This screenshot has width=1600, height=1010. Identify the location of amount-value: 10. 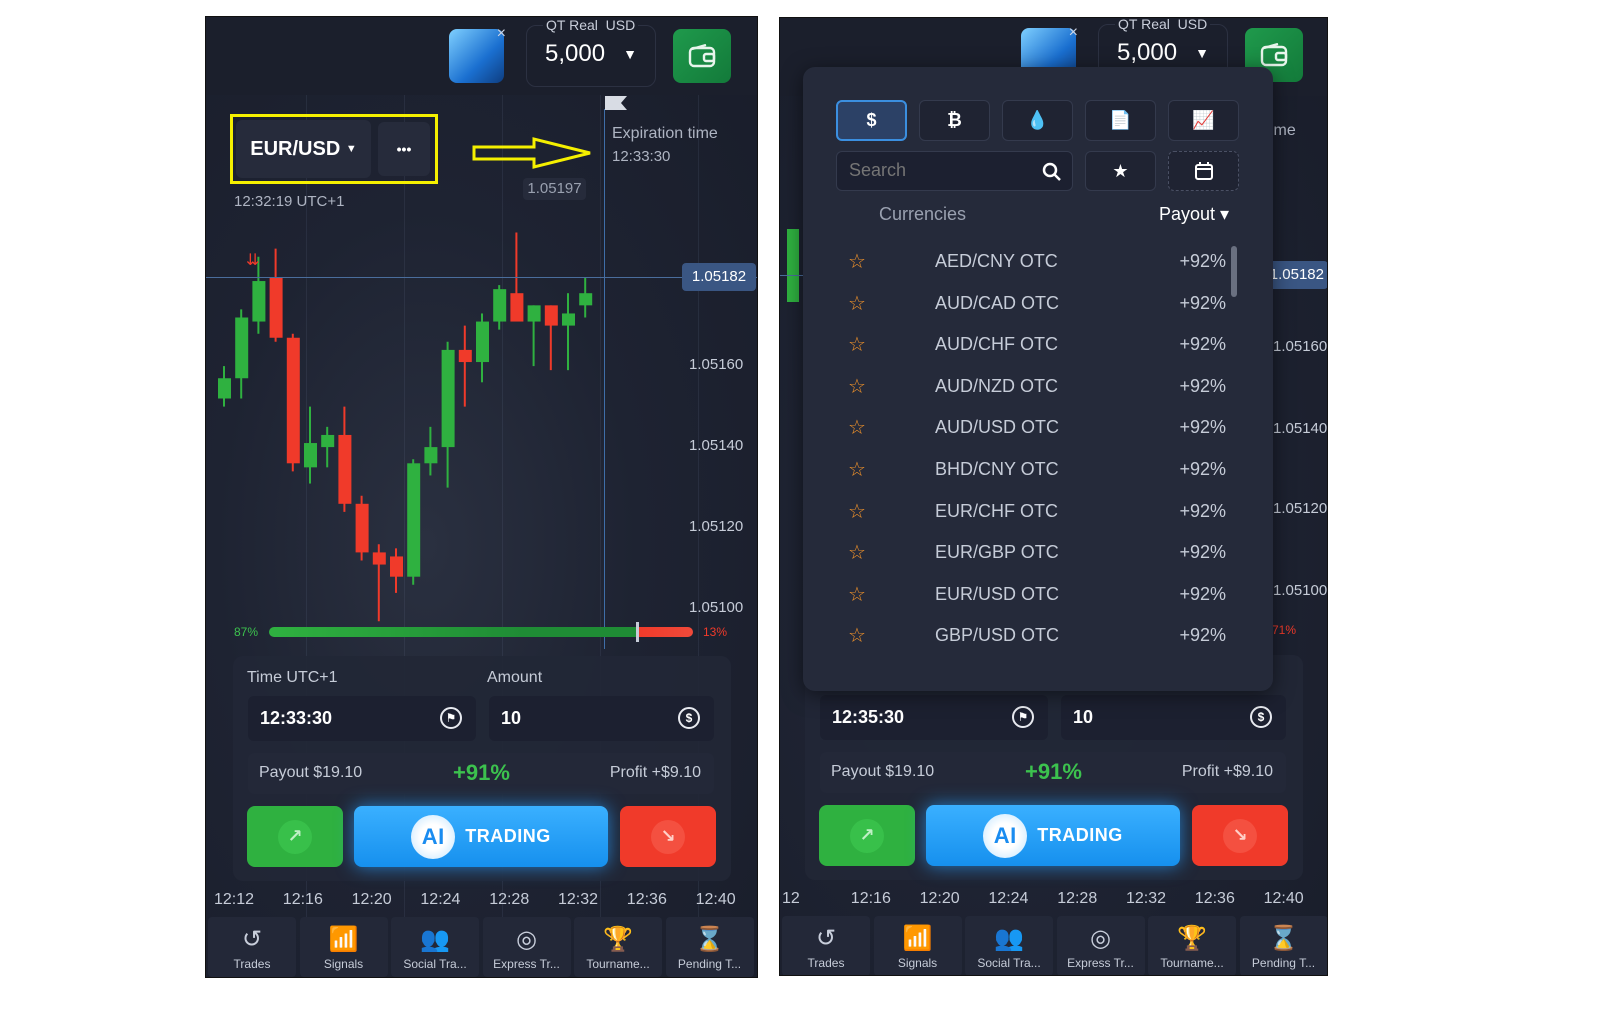
(1083, 717).